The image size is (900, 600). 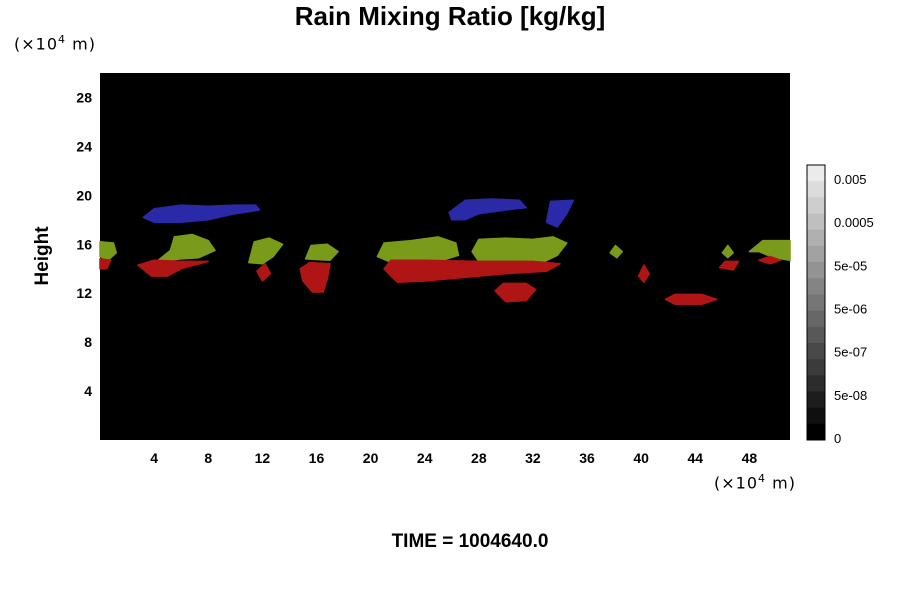 What do you see at coordinates (696, 458) in the screenshot?
I see `x-tick-label: 44` at bounding box center [696, 458].